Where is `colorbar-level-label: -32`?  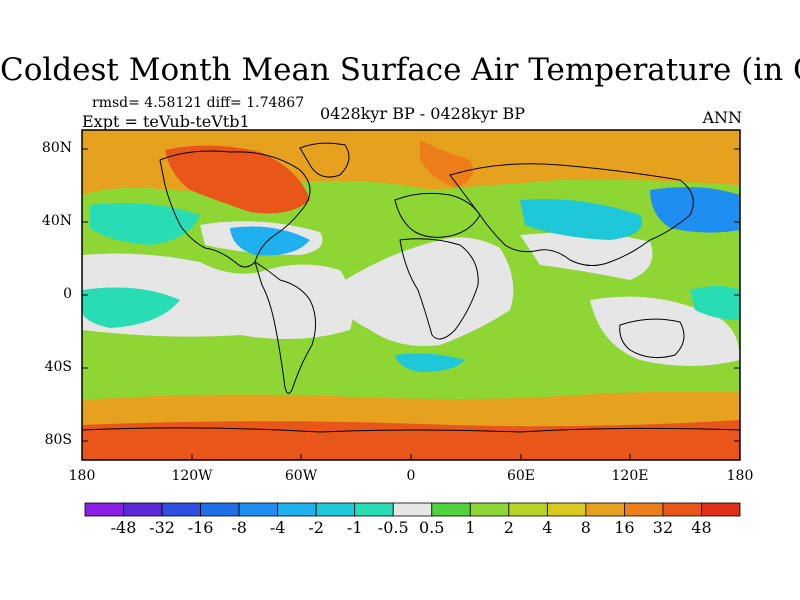 colorbar-level-label: -32 is located at coordinates (162, 527).